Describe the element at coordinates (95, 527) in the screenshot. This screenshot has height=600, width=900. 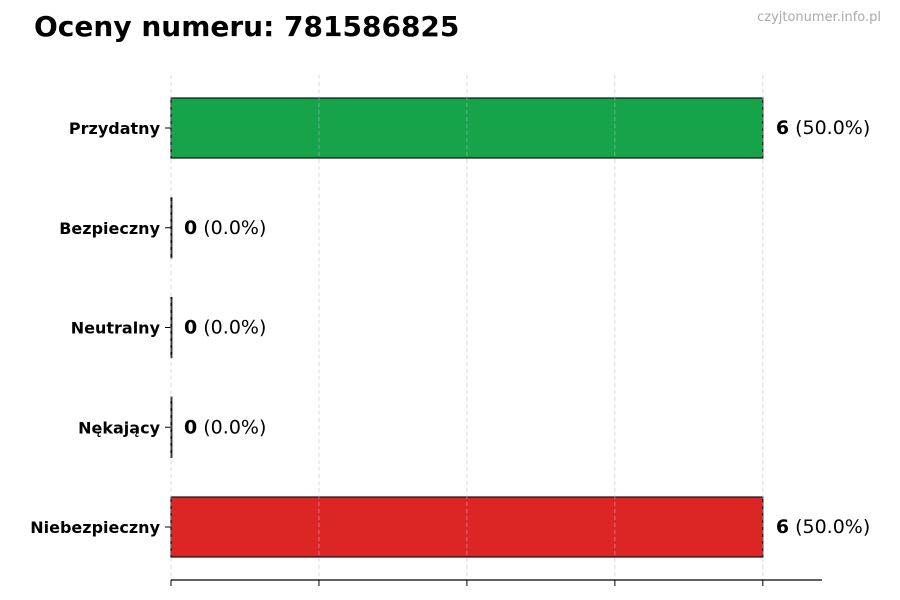
I see `category-label: Niebezpieczny` at that location.